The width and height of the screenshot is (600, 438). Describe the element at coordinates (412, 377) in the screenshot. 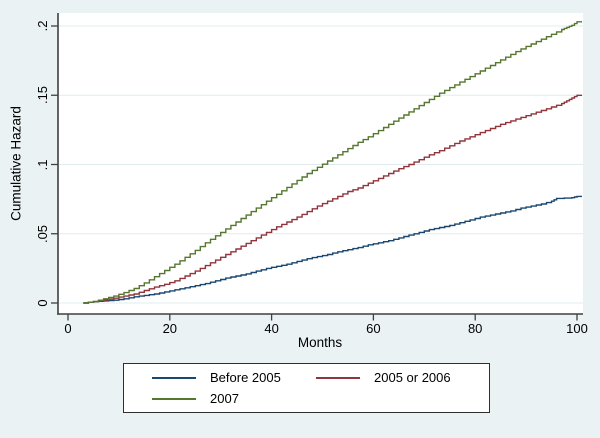

I see `legend-label: 2005 or 2006` at that location.